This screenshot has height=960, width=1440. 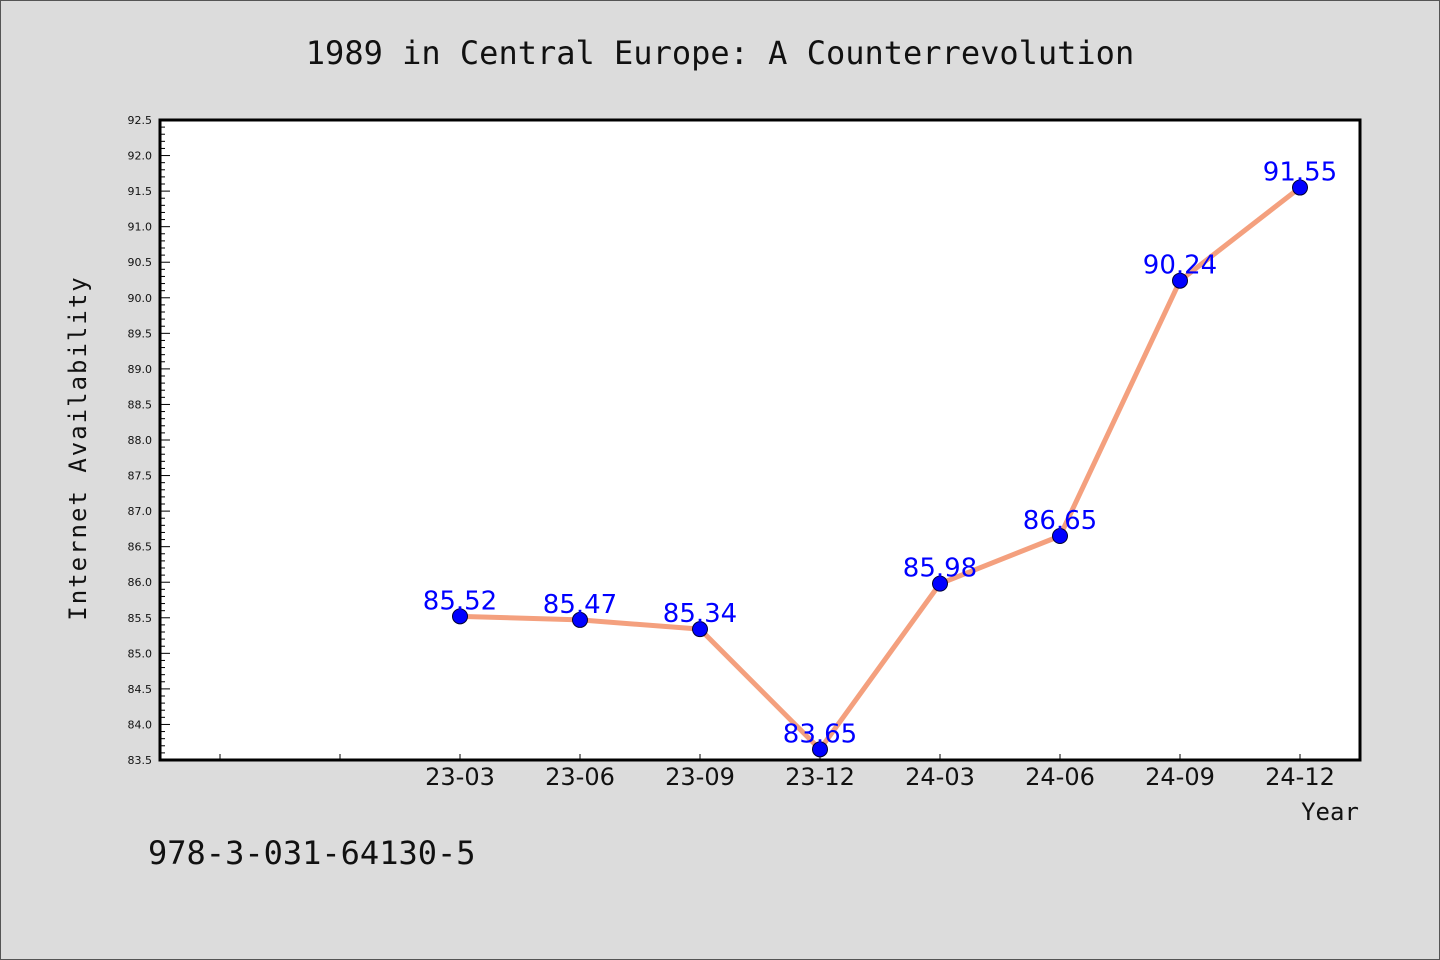 What do you see at coordinates (1180, 266) in the screenshot?
I see `data-label: 90.24` at bounding box center [1180, 266].